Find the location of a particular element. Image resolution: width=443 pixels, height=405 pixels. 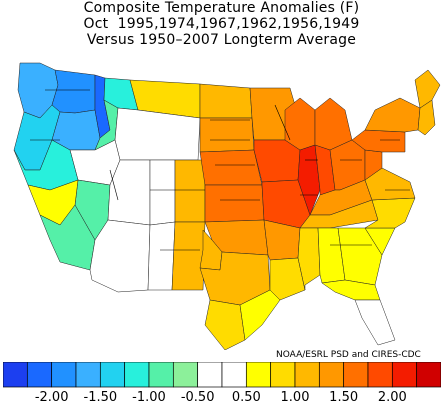

region-wa-east is located at coordinates (73, 91).